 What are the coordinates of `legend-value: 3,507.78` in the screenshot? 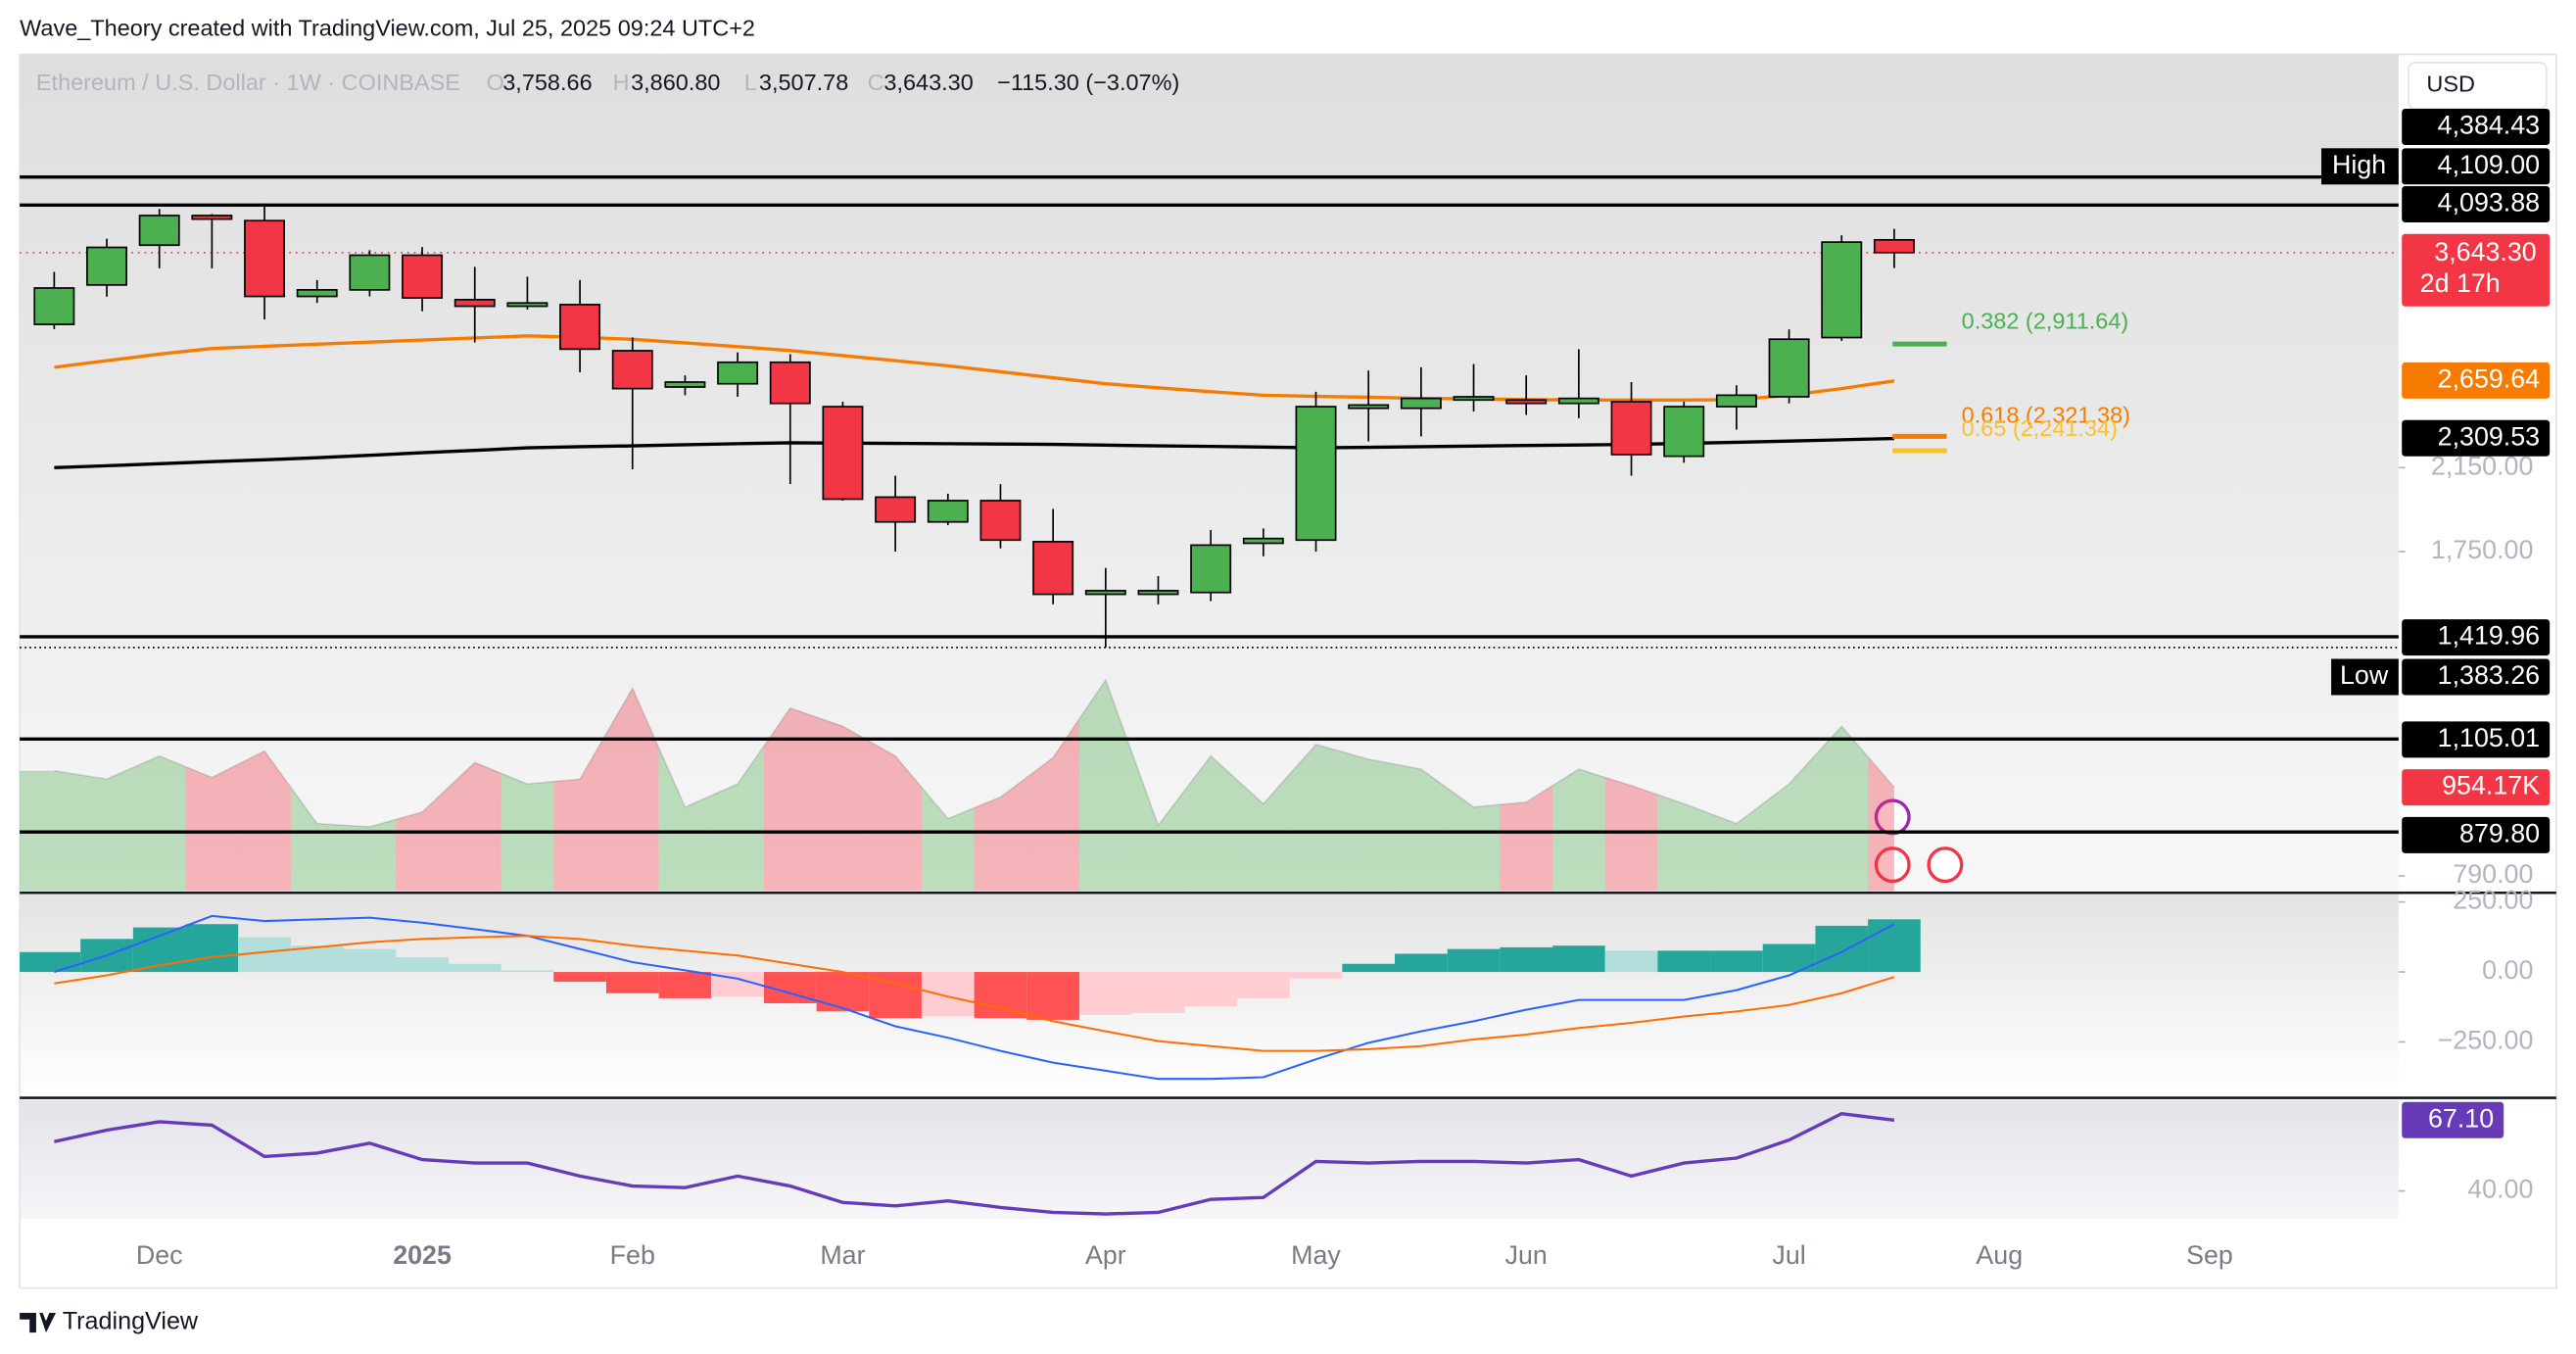 It's located at (804, 82).